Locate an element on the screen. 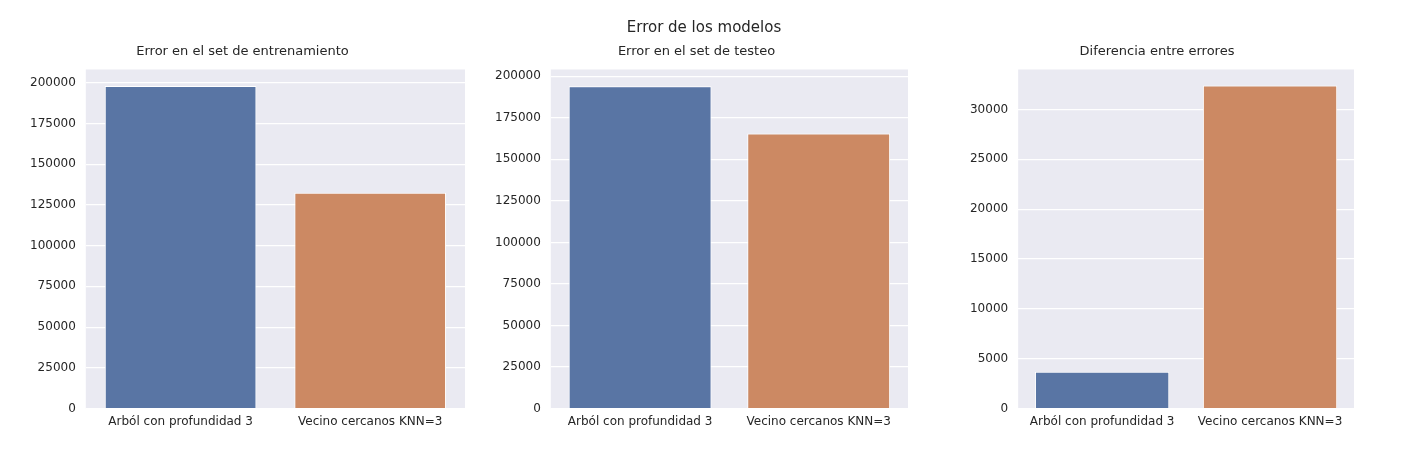  text: Error de los modelos is located at coordinates (704, 27).